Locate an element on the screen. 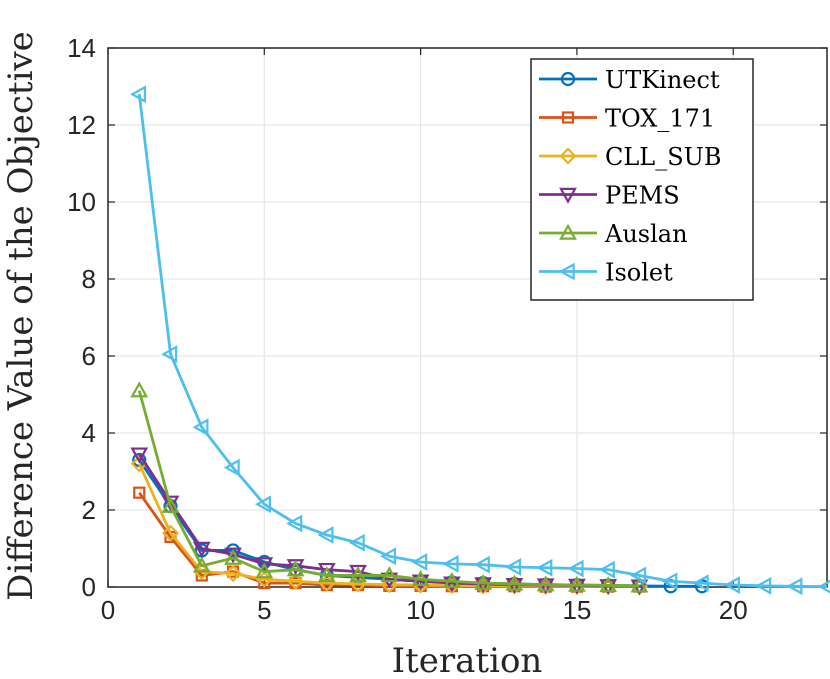  legend-label: CLL_SUB is located at coordinates (663, 157).